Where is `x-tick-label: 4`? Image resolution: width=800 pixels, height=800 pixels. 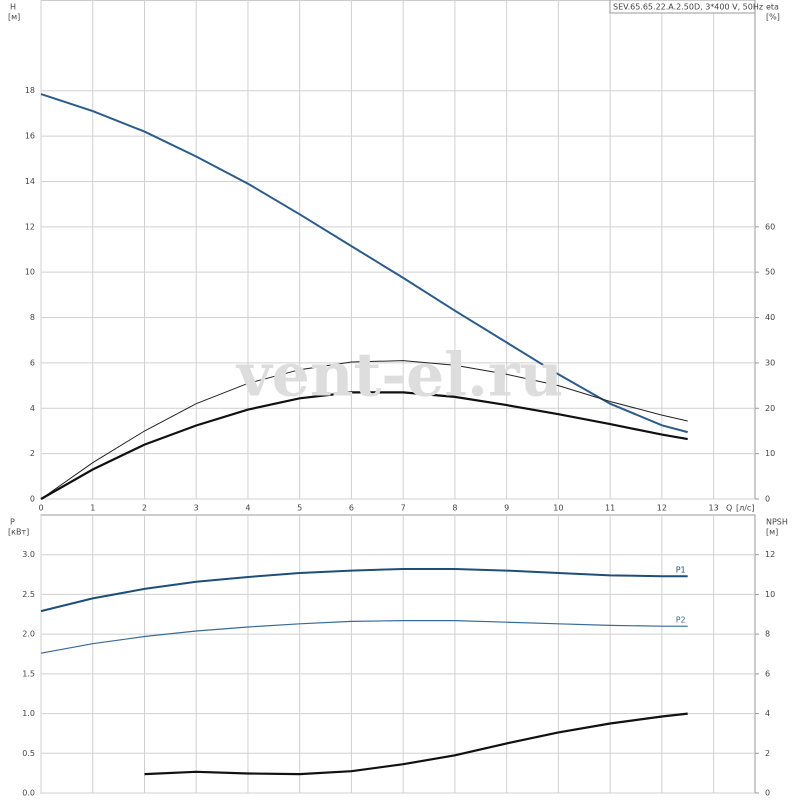
x-tick-label: 4 is located at coordinates (247, 508).